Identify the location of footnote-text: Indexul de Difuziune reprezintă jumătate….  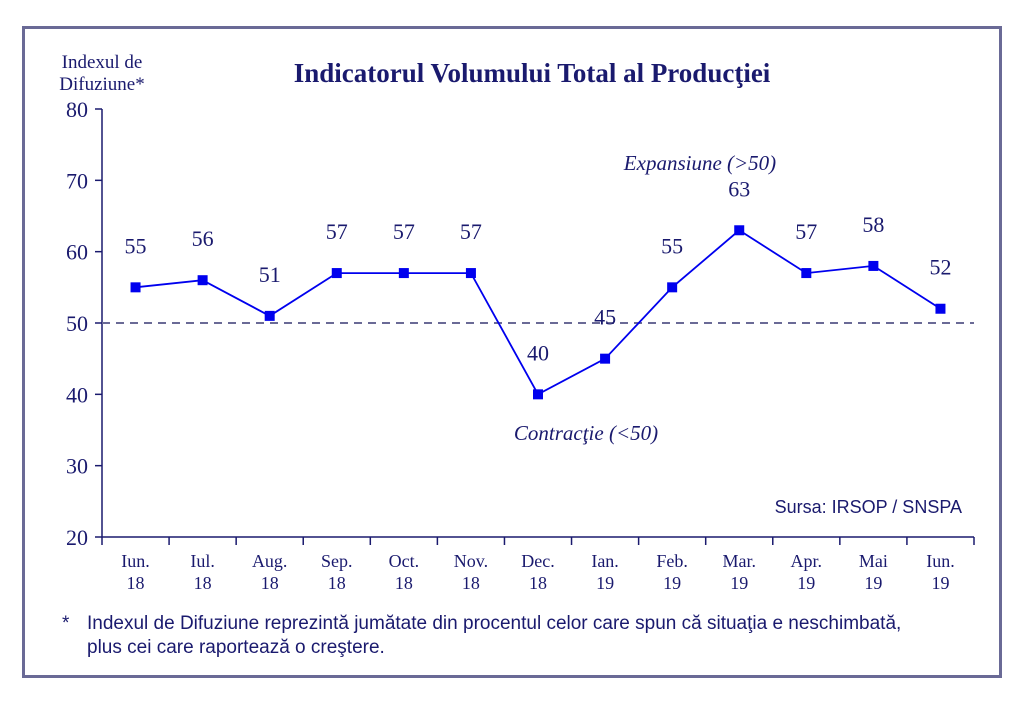
(494, 635).